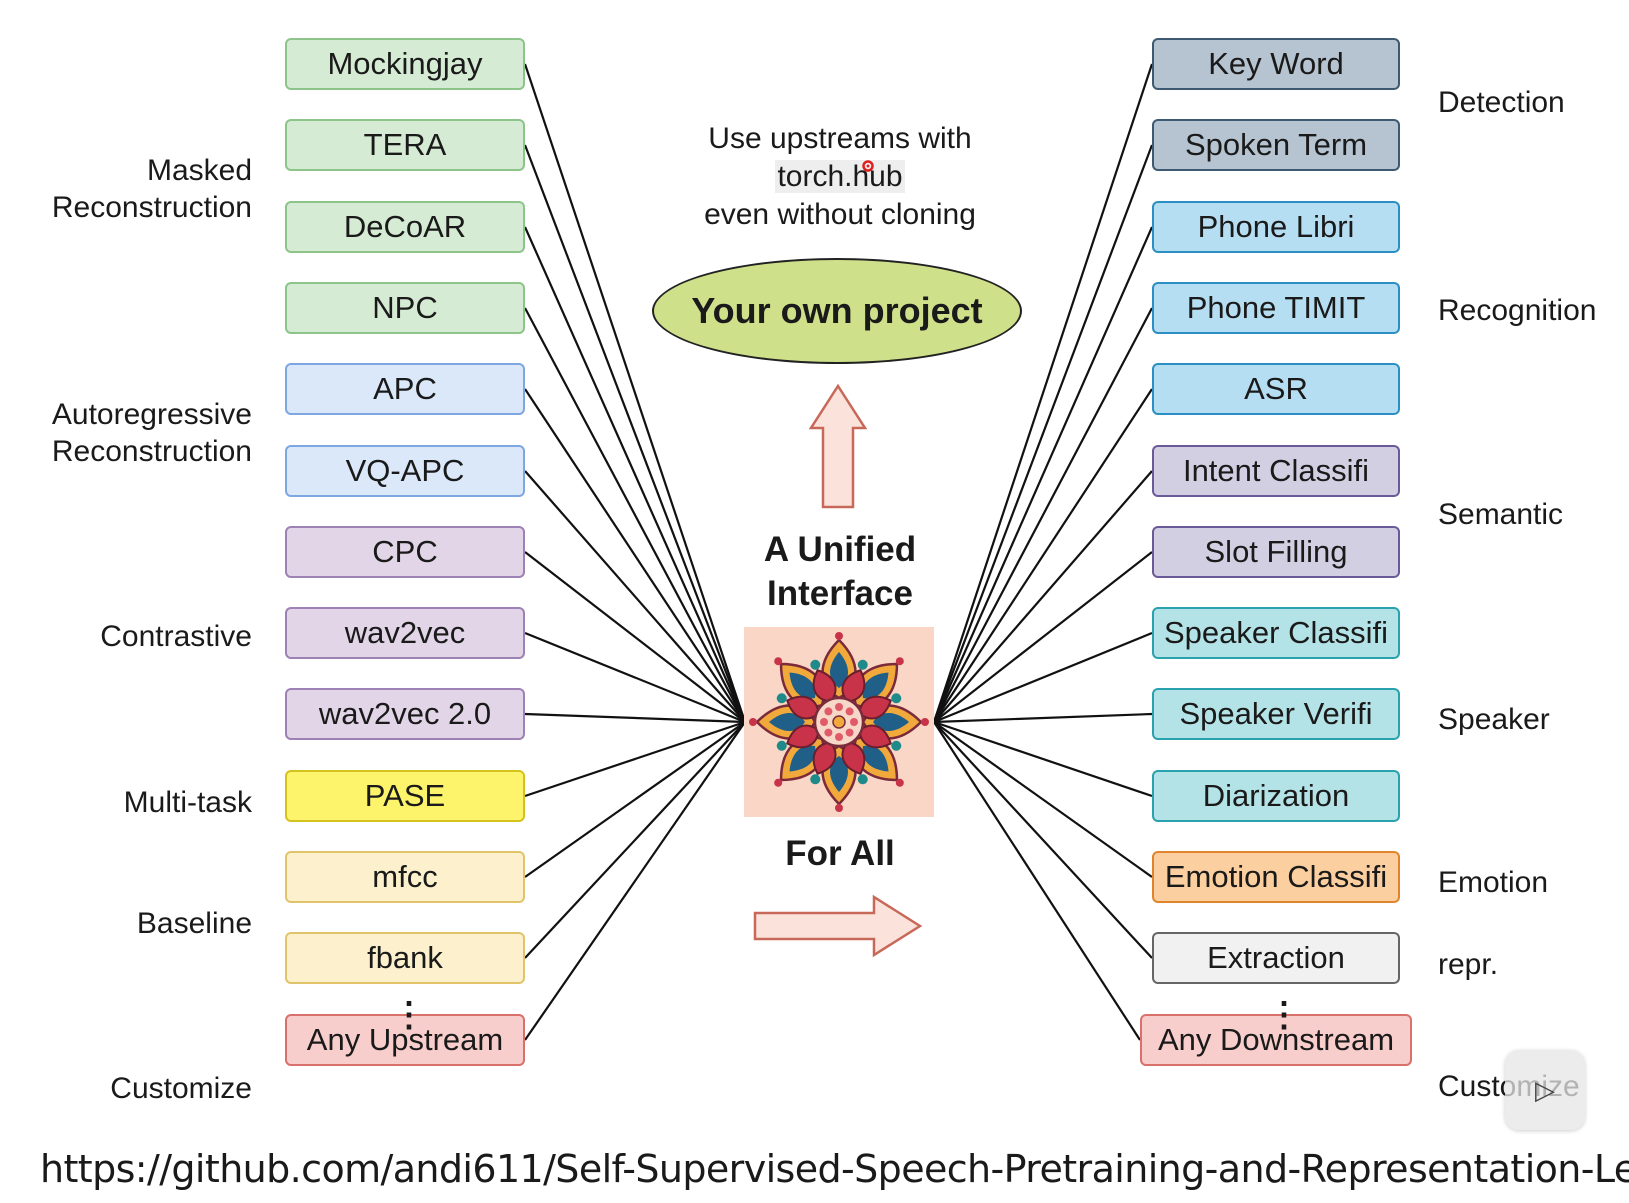 Image resolution: width=1629 pixels, height=1203 pixels. What do you see at coordinates (840, 214) in the screenshot?
I see `hub-note-line-3: even without cloning` at bounding box center [840, 214].